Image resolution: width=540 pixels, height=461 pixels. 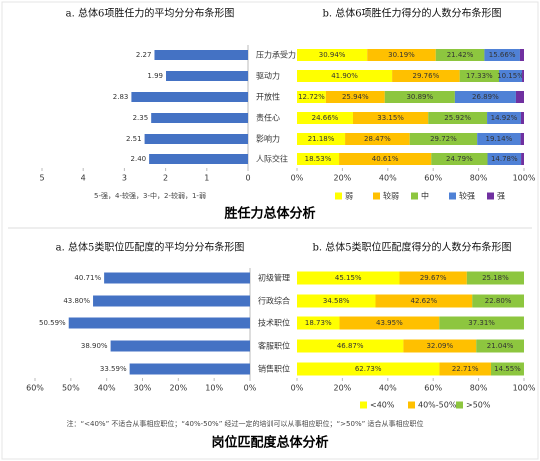 I want to click on x-tick-label: 10%, so click(x=214, y=388).